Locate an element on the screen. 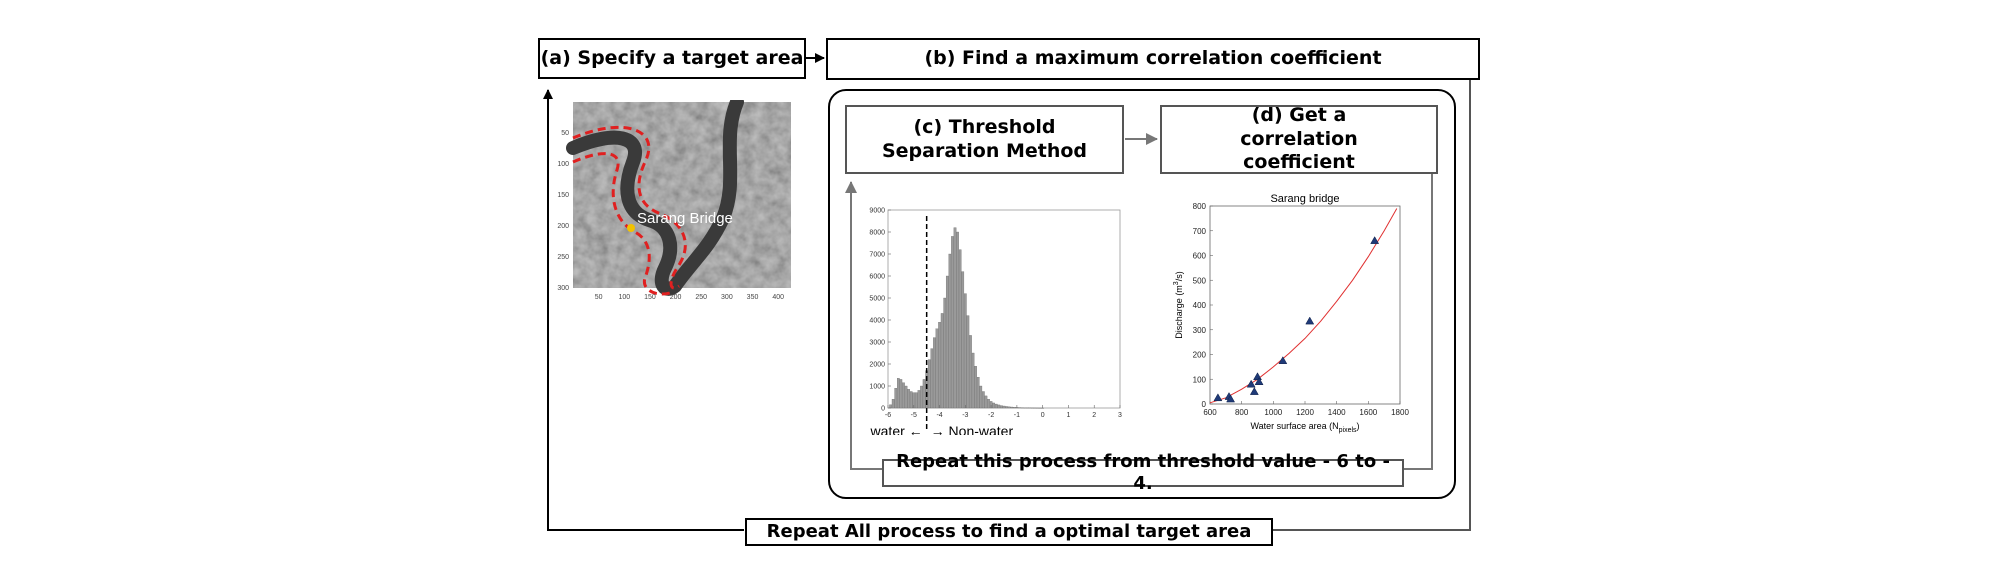 This screenshot has height=579, width=2008. scatter-x-tick: 1600 is located at coordinates (1368, 412).